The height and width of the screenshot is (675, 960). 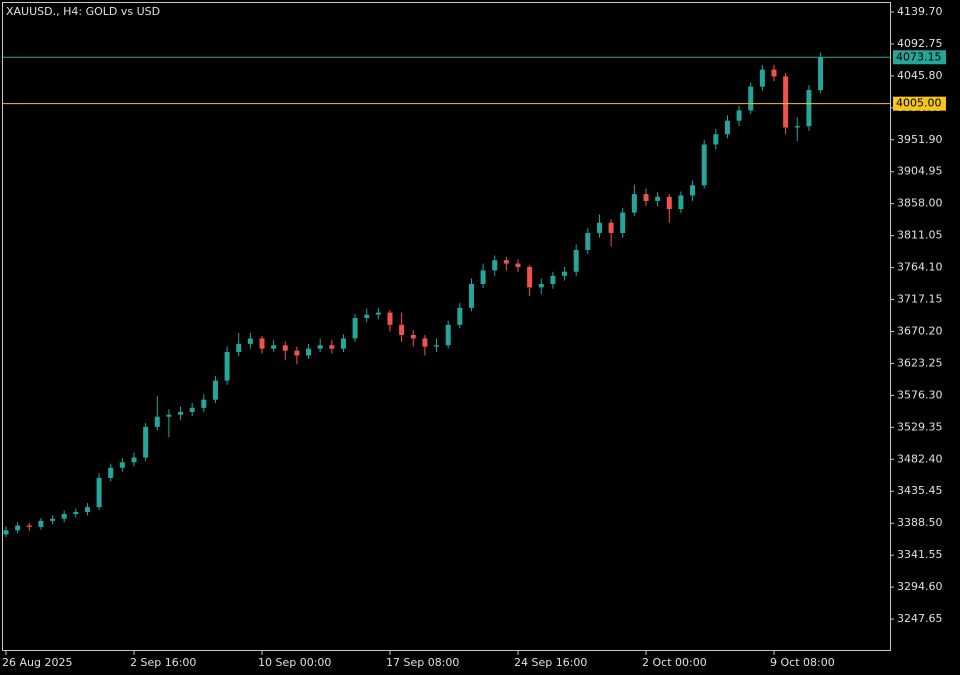 I want to click on price-label: 4005.00, so click(x=919, y=103).